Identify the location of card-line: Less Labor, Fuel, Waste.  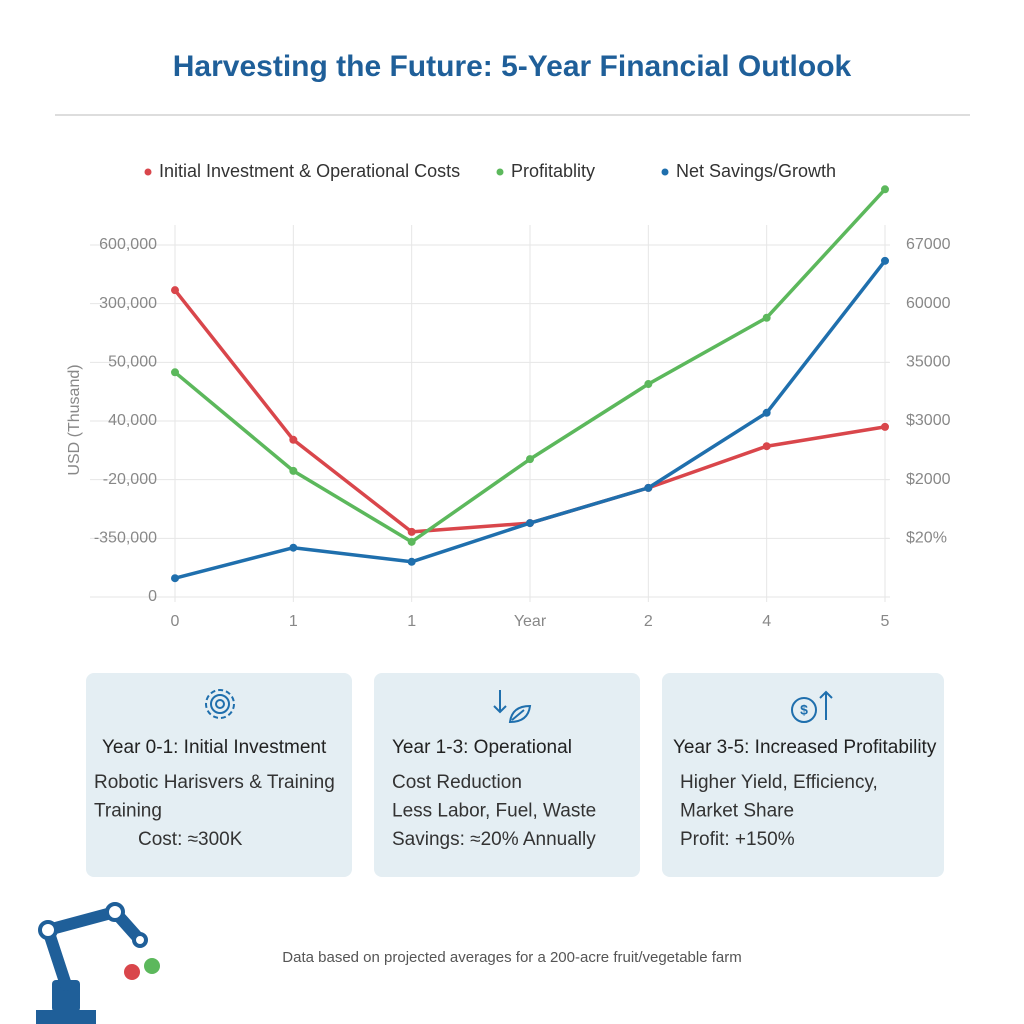
(494, 811).